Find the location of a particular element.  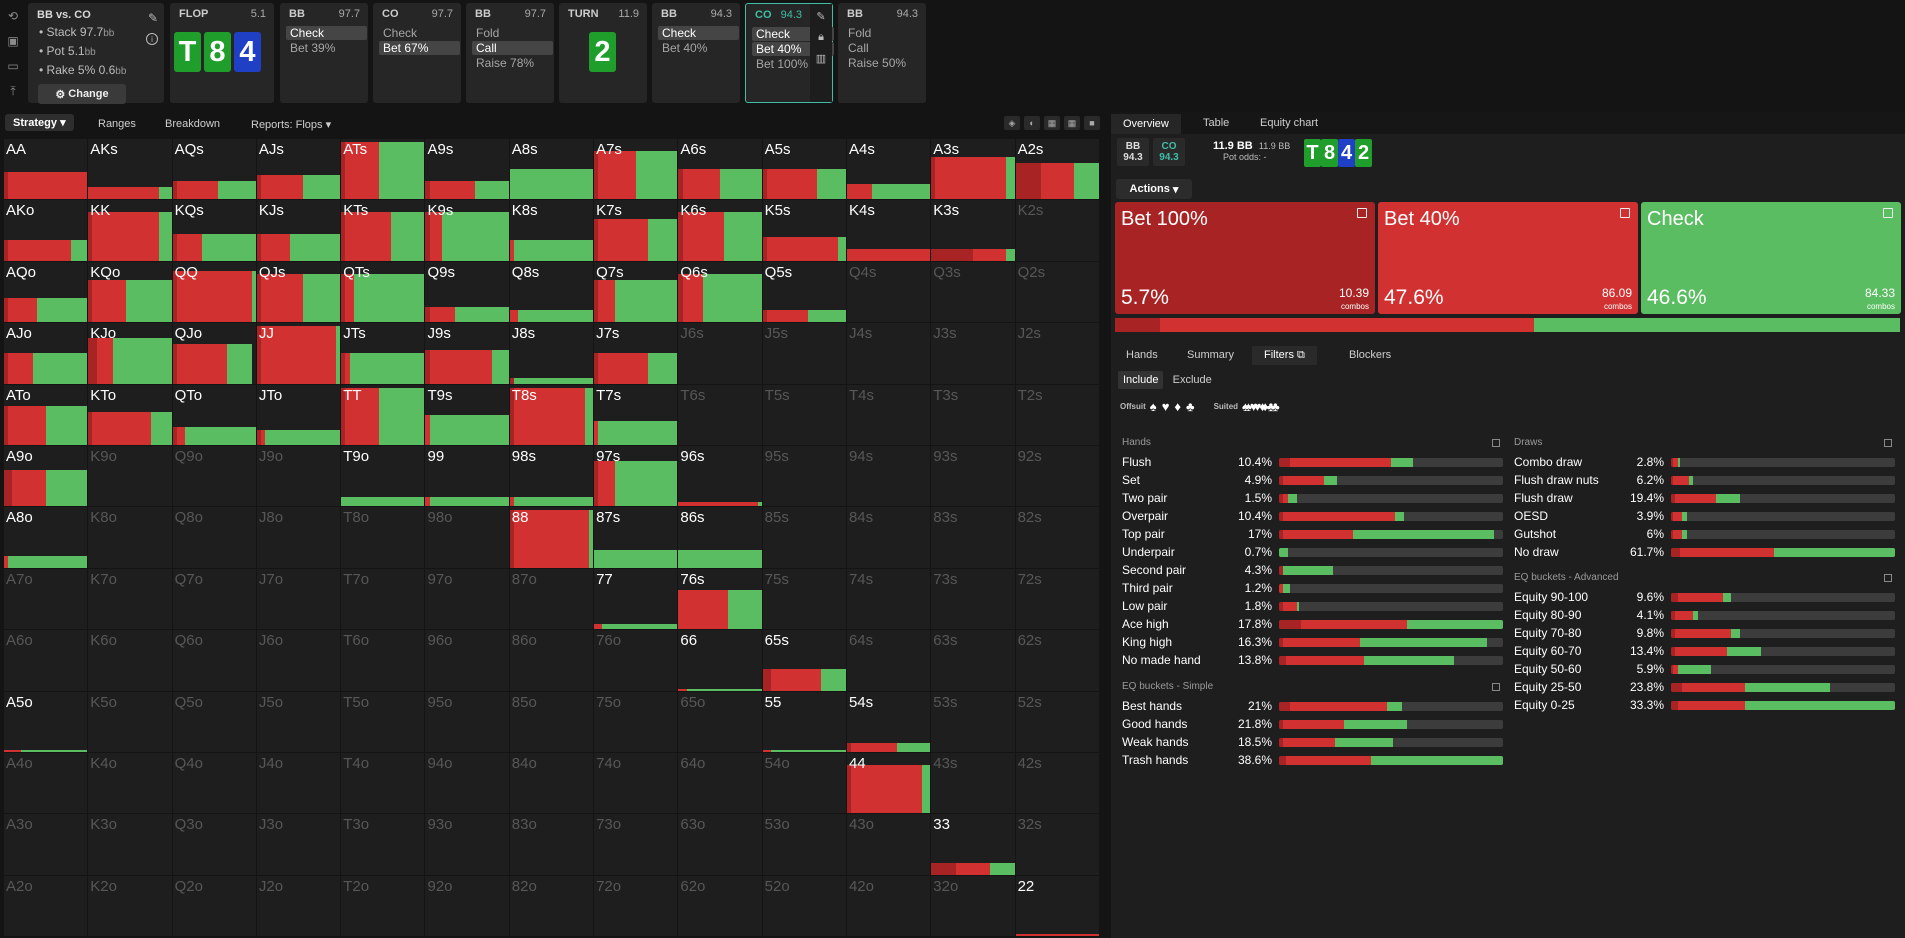

hand-cell: 42o is located at coordinates (889, 906).